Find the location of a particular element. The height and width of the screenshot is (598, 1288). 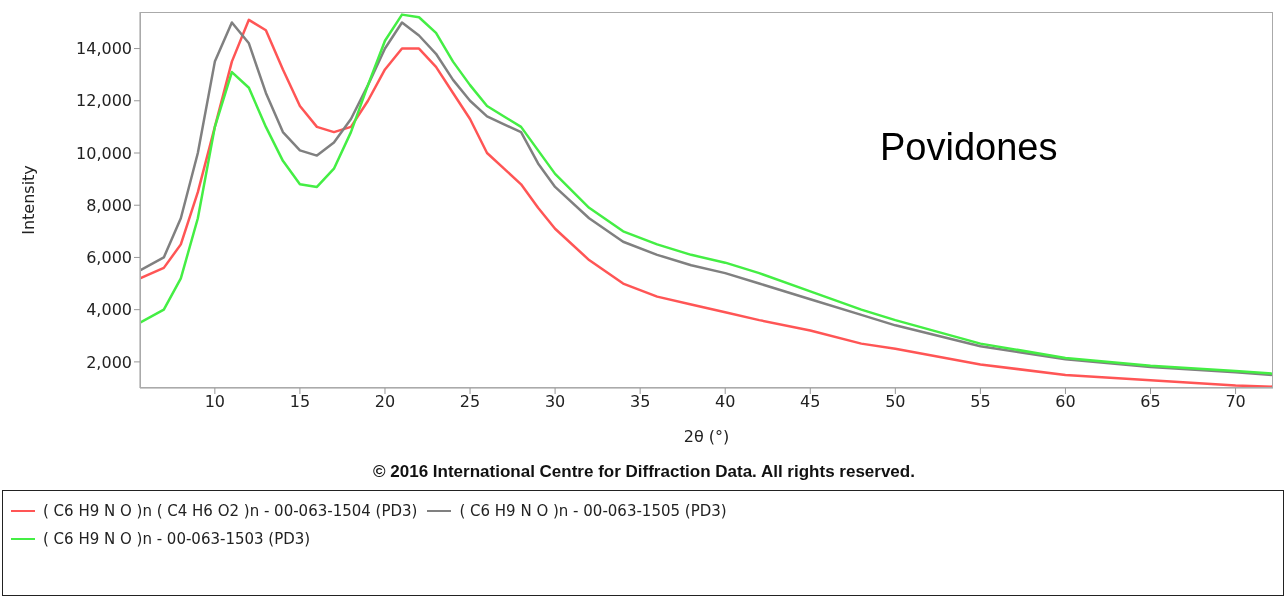

x-tick-label: 60 is located at coordinates (1065, 402).